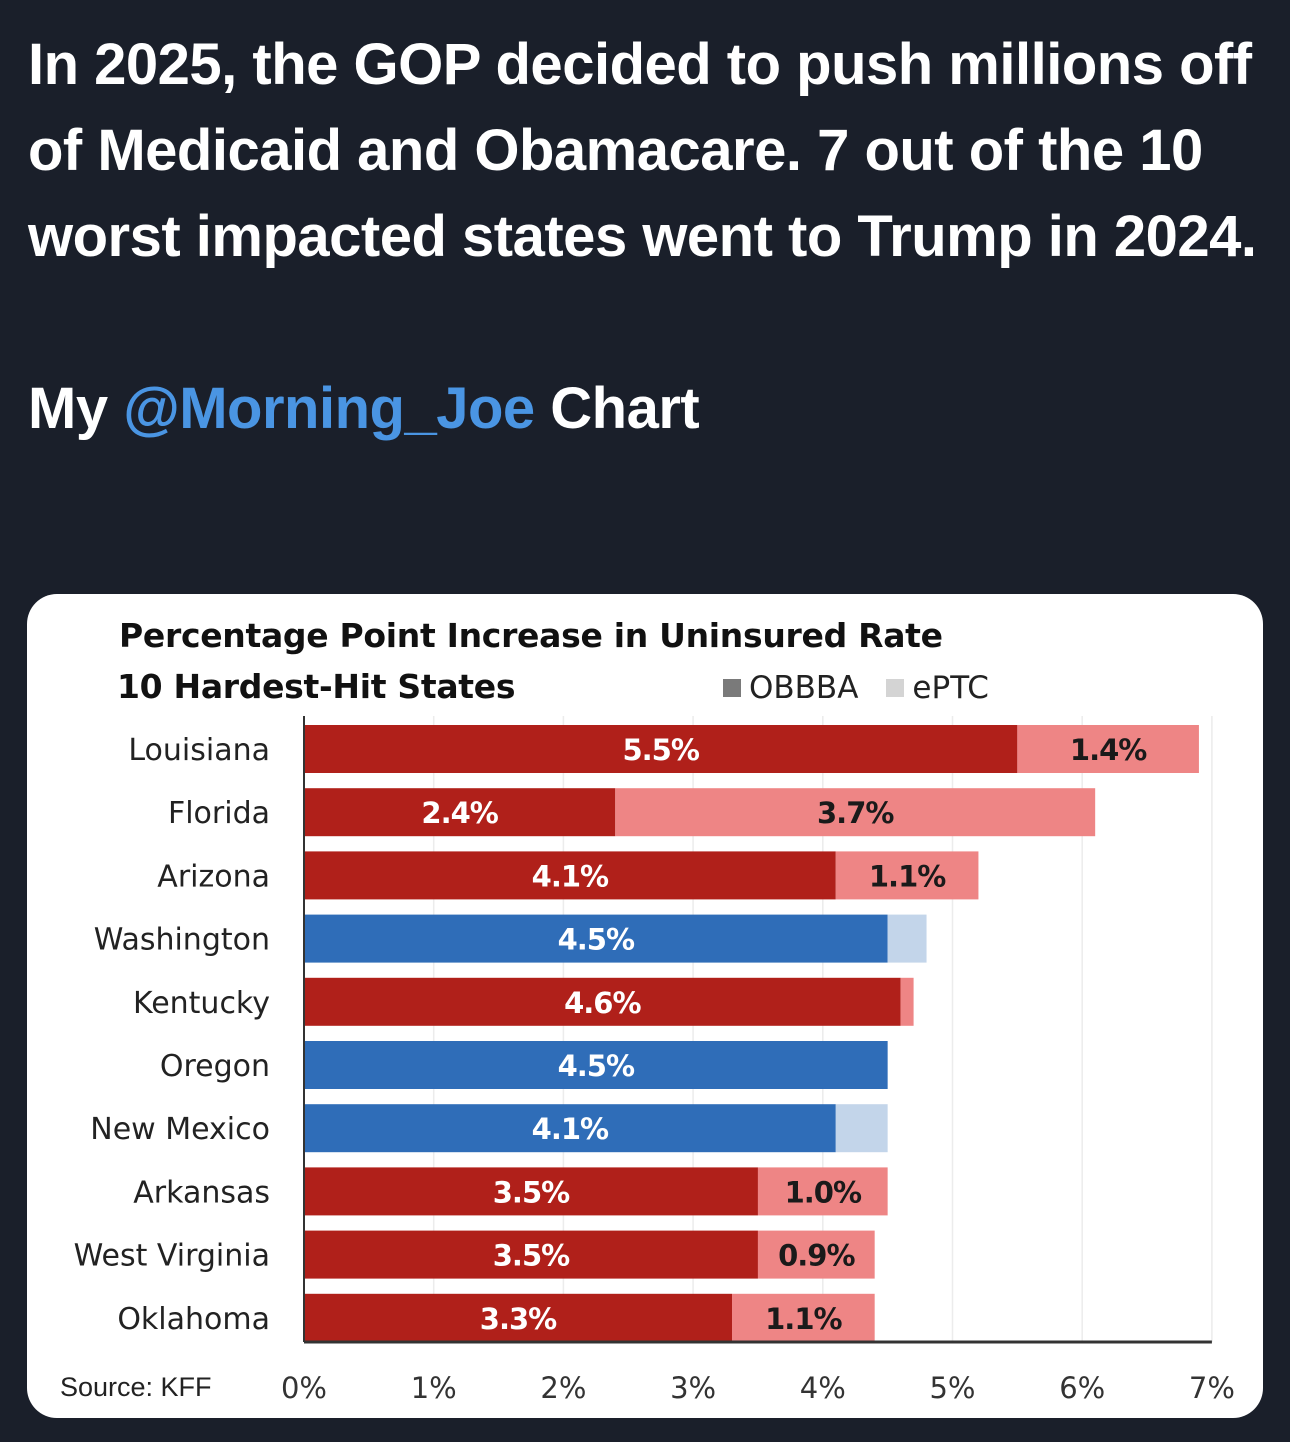 This screenshot has width=1290, height=1442. What do you see at coordinates (823, 1388) in the screenshot?
I see `x-tick-label: 4%` at bounding box center [823, 1388].